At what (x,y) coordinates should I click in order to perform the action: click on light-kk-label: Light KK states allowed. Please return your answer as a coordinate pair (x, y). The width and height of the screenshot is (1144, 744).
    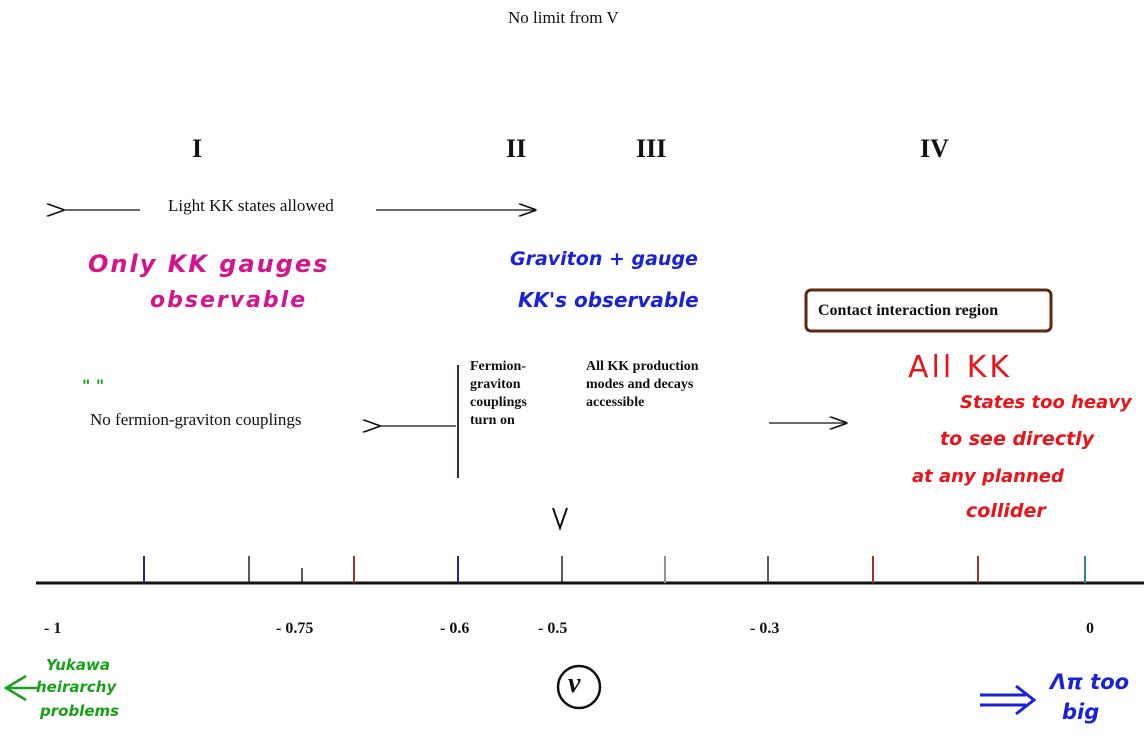
    Looking at the image, I should click on (251, 205).